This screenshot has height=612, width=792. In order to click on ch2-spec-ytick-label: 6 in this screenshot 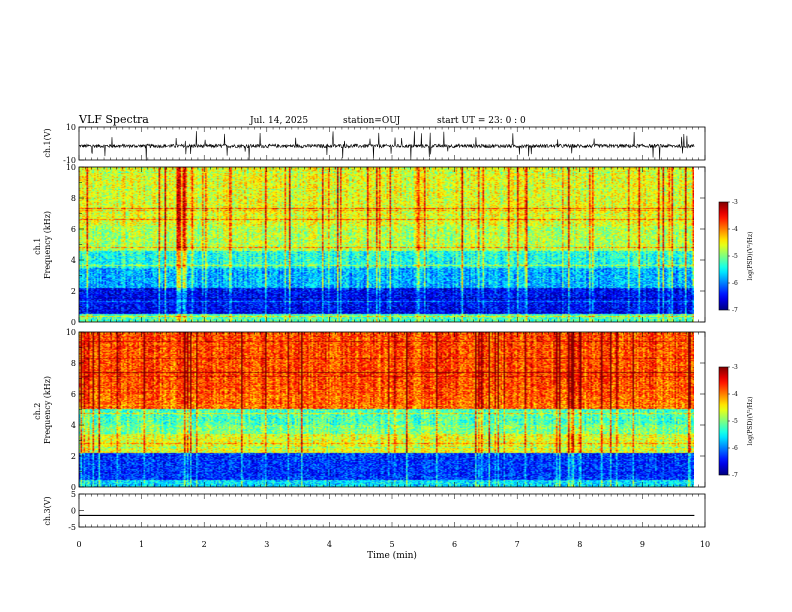, I will do `click(73, 394)`.